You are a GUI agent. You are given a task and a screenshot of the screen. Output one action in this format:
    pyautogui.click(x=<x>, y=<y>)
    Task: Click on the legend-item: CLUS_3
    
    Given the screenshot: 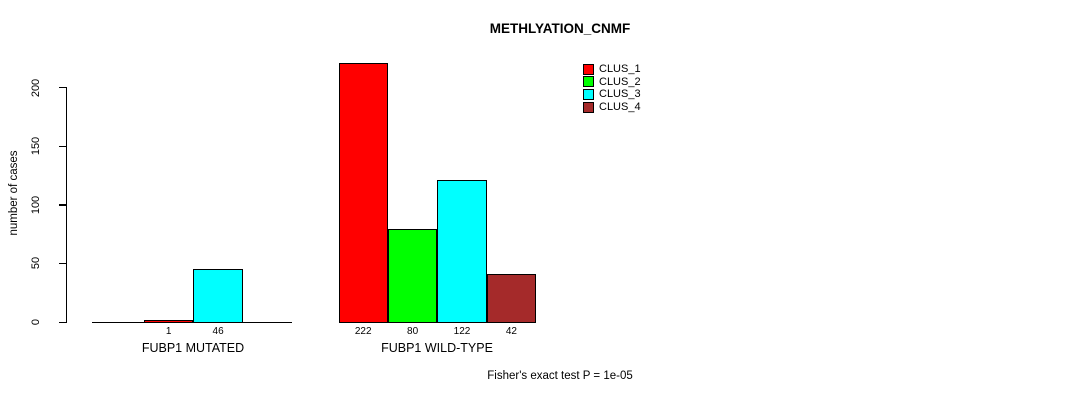 What is the action you would take?
    pyautogui.click(x=612, y=94)
    